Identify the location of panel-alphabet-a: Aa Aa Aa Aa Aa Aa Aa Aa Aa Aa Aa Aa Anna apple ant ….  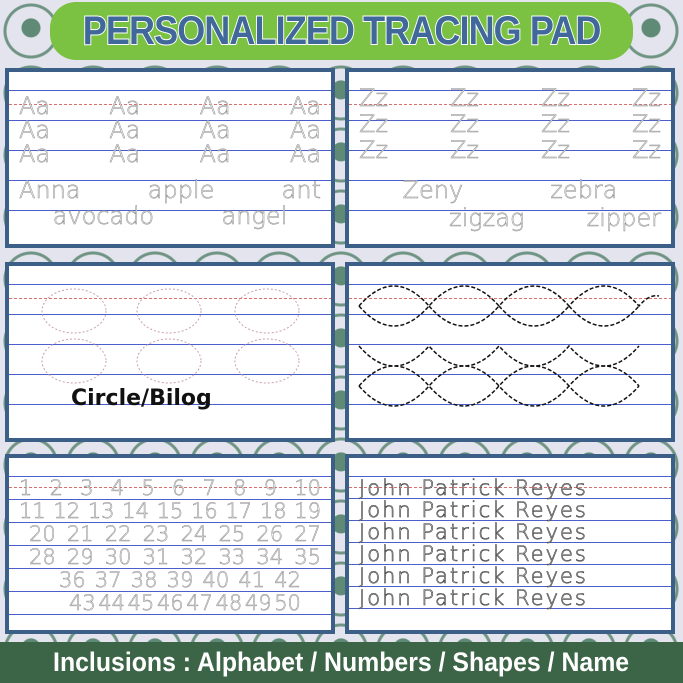
(170, 158).